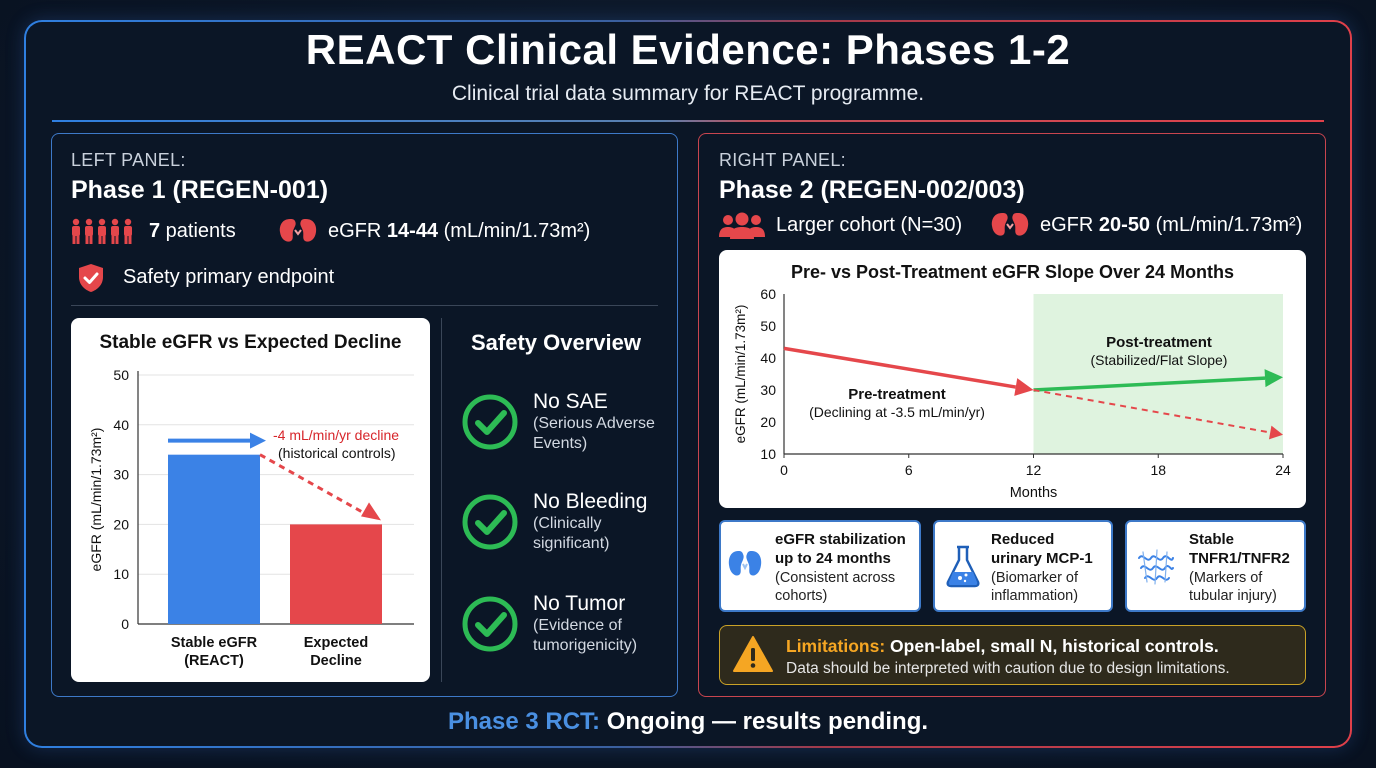 The width and height of the screenshot is (1376, 768). I want to click on biomarker-head: eGFR stabilization, so click(840, 539).